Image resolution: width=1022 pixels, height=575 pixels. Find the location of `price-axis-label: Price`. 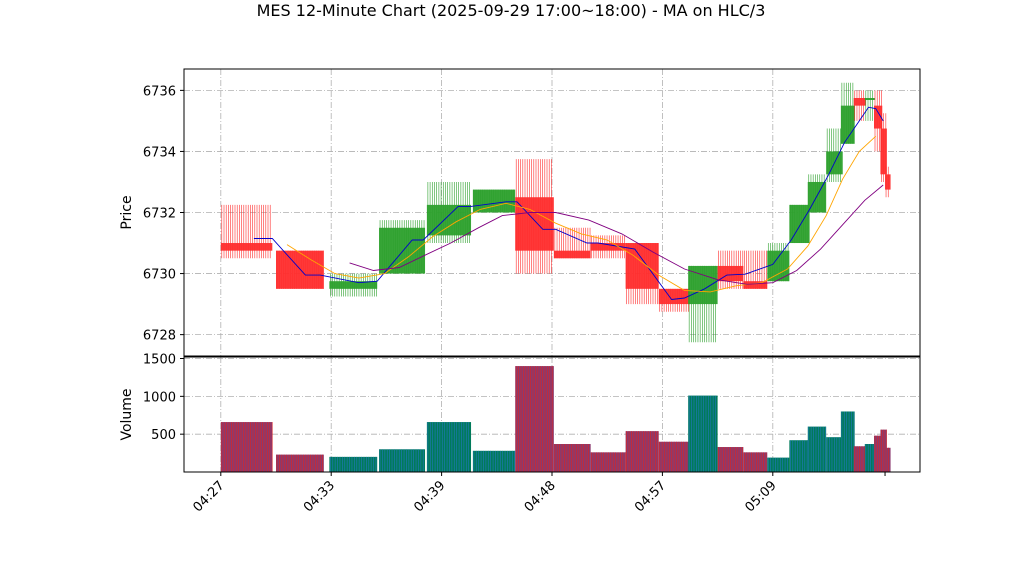

price-axis-label: Price is located at coordinates (127, 212).